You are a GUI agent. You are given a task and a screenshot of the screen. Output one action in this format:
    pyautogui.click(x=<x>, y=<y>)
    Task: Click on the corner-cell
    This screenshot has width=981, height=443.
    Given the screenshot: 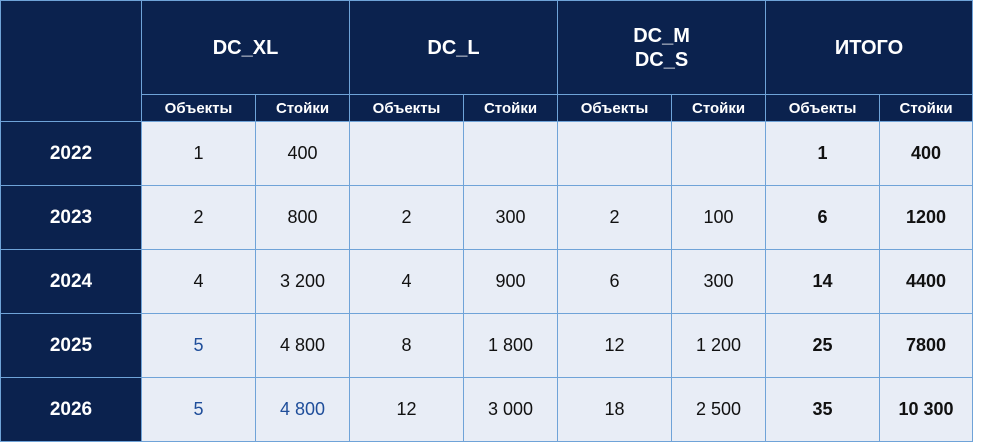 What is the action you would take?
    pyautogui.click(x=71, y=61)
    